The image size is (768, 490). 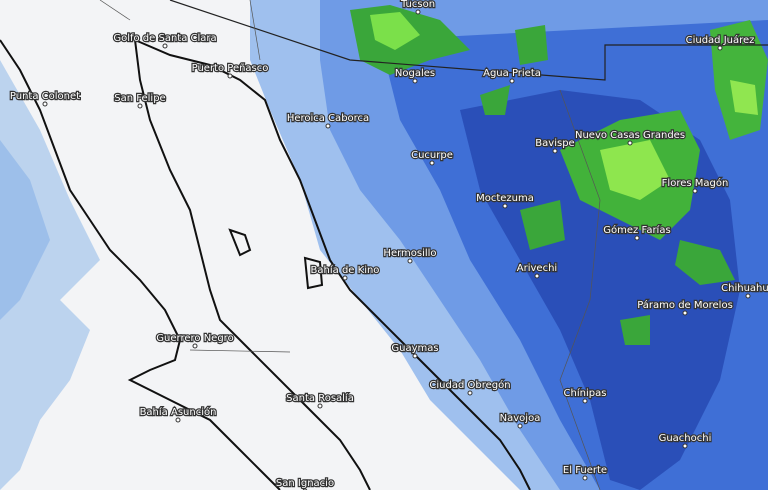 I want to click on place-label: Bahía Asunción, so click(x=178, y=412).